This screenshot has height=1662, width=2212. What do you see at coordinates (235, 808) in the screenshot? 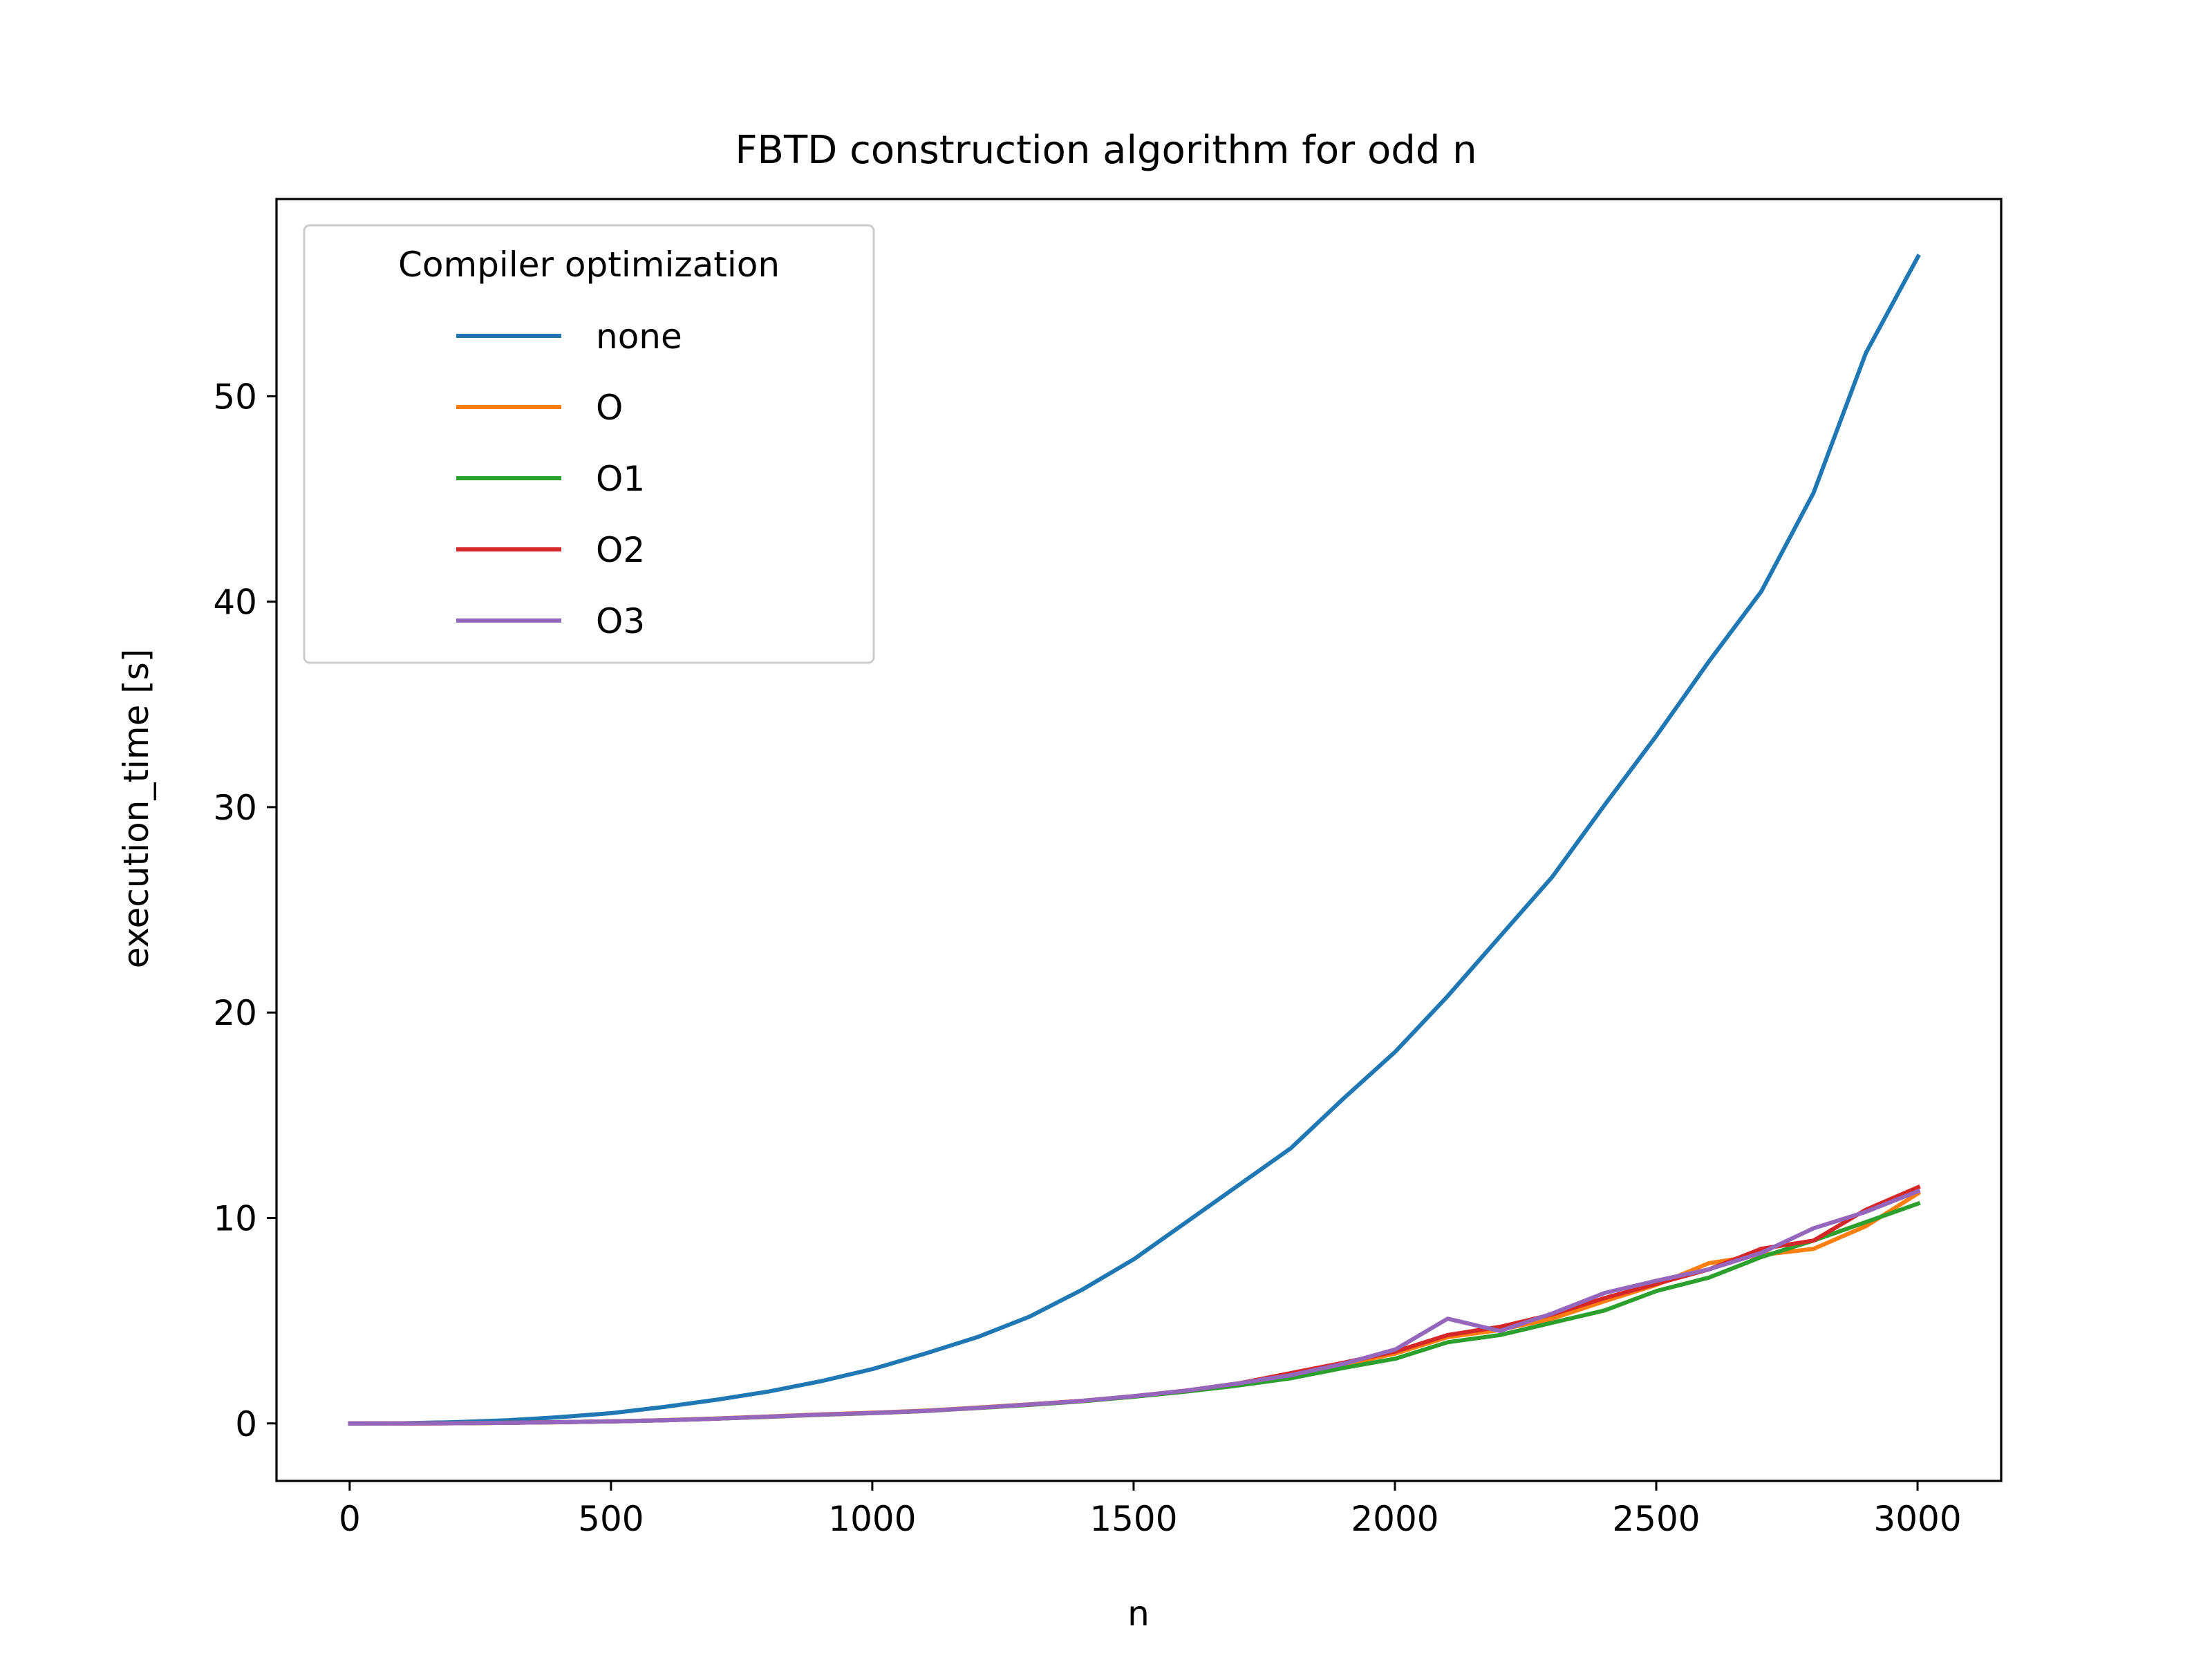
I see `y-tick-label: 30` at bounding box center [235, 808].